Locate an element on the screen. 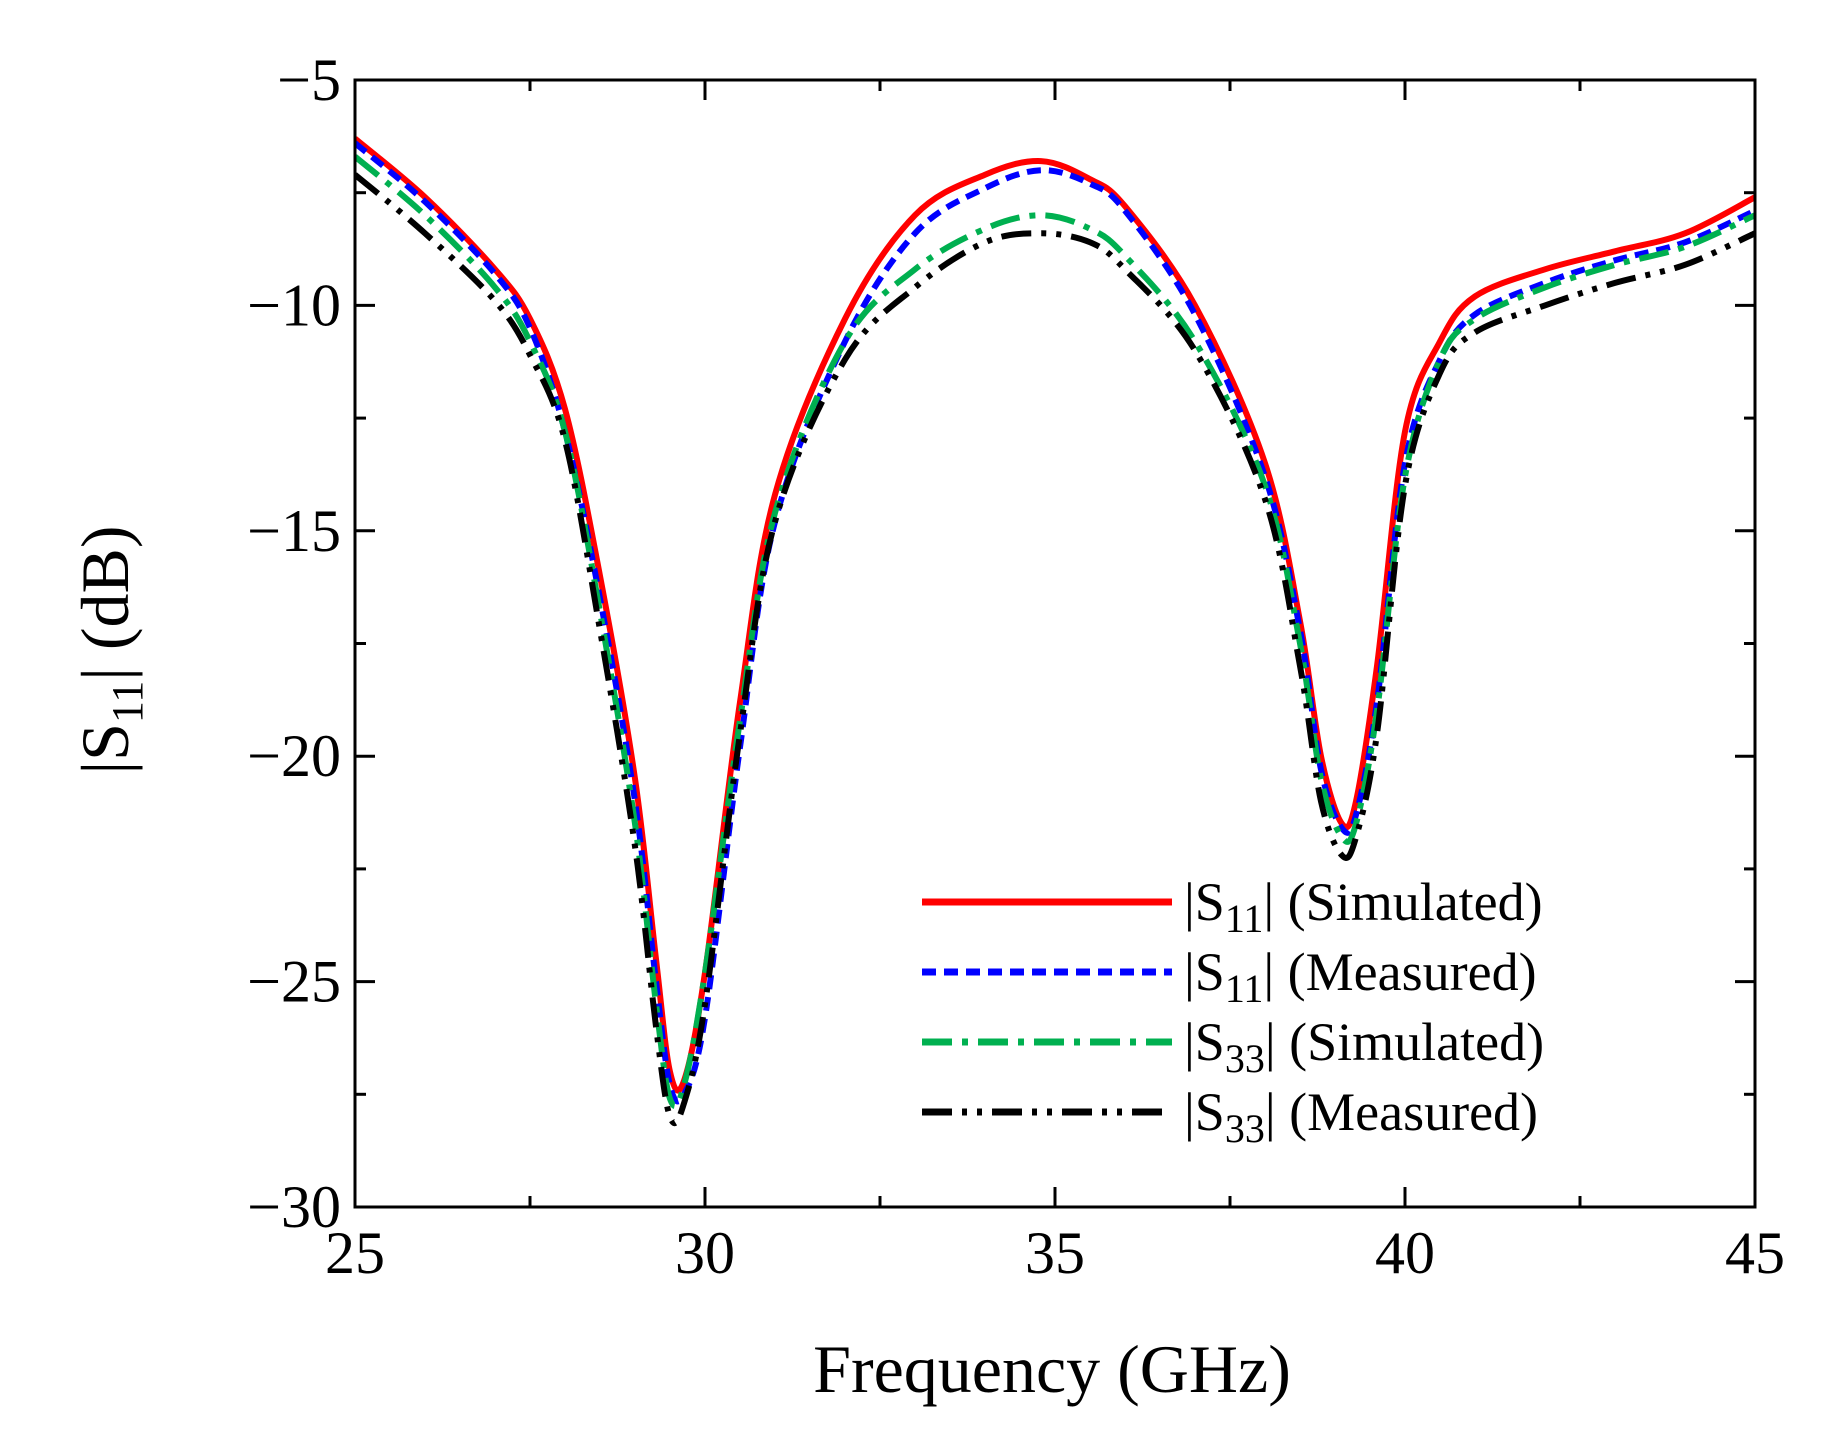 This screenshot has width=1833, height=1436. y-tick-label: −10 is located at coordinates (294, 305).